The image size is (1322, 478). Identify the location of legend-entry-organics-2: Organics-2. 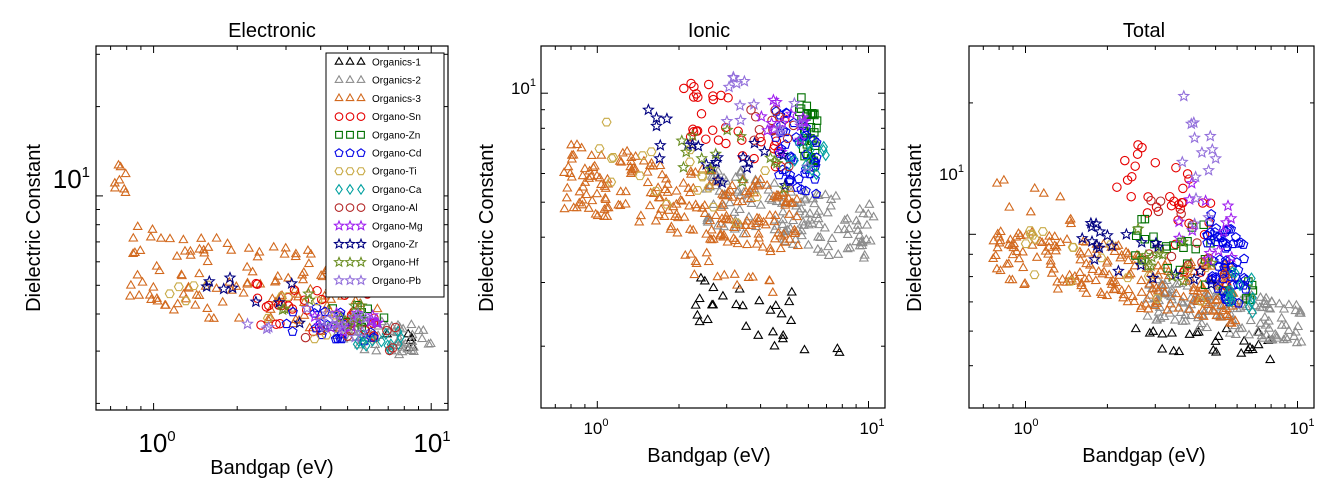
(377, 80).